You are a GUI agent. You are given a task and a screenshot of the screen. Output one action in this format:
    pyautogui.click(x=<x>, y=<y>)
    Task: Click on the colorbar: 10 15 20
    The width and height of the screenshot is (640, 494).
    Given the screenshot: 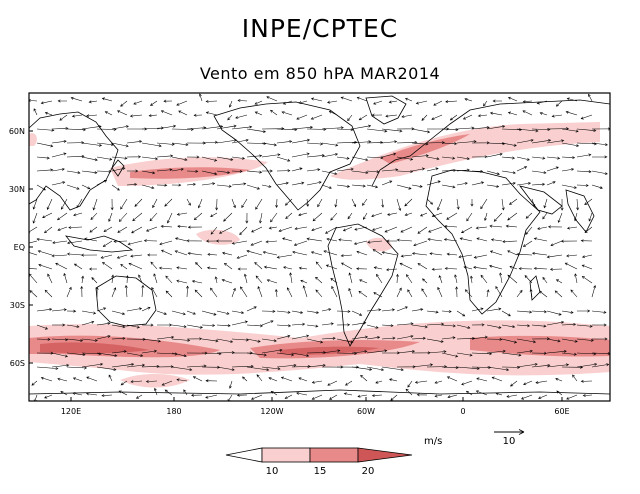 What is the action you would take?
    pyautogui.click(x=319, y=462)
    